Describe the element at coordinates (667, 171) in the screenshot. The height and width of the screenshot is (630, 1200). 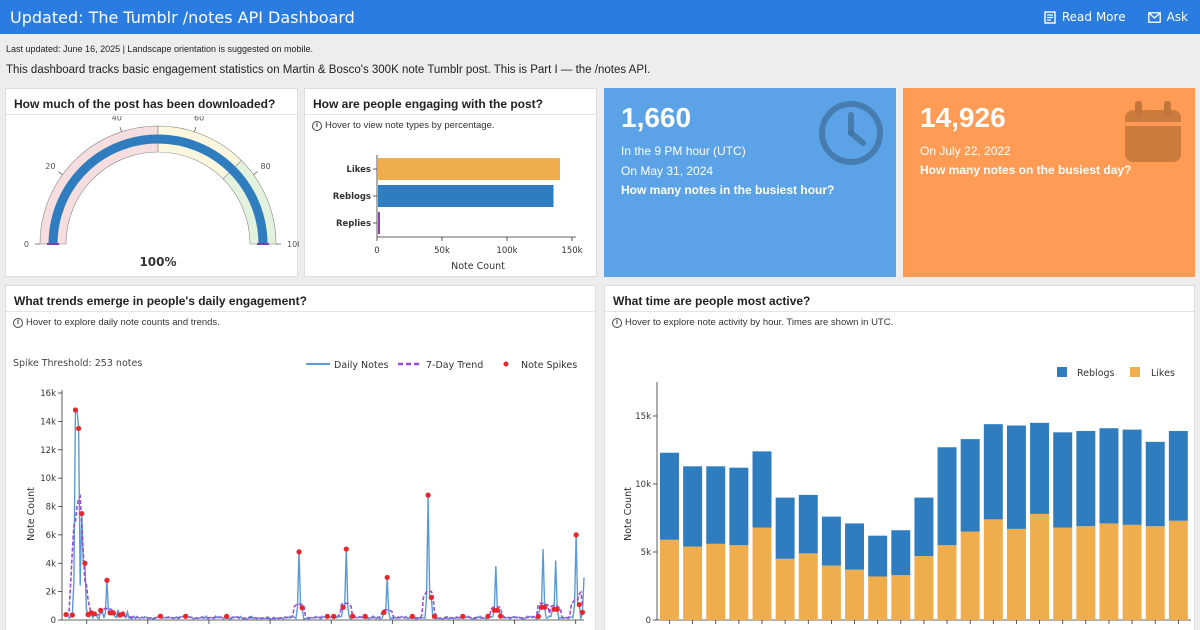
I see `busiest-hour-date: On May 31, 2024` at that location.